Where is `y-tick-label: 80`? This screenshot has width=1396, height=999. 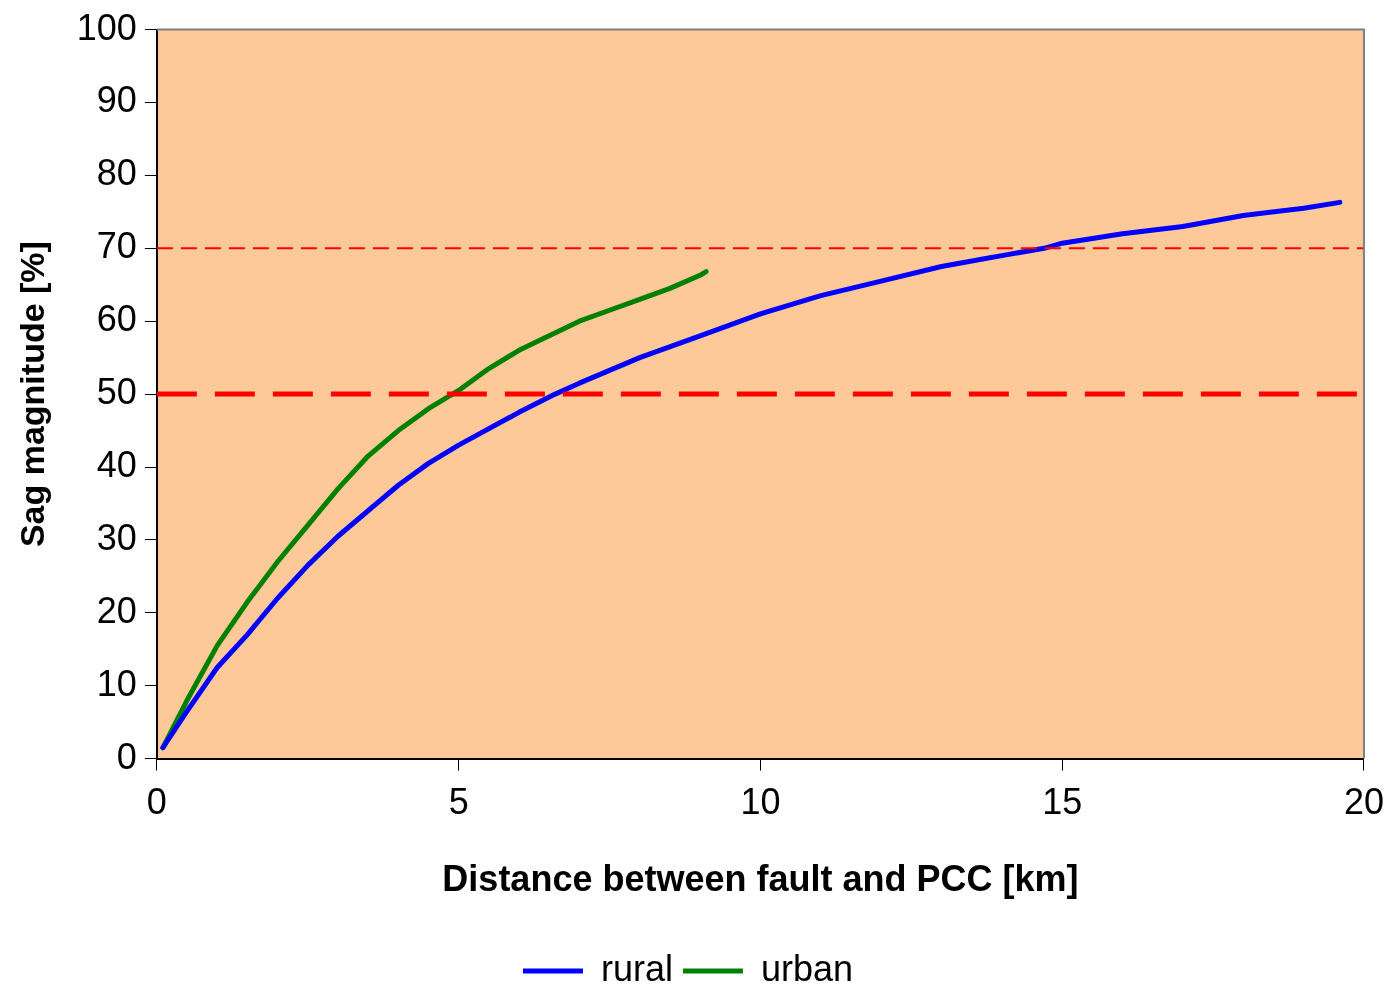 y-tick-label: 80 is located at coordinates (116, 173).